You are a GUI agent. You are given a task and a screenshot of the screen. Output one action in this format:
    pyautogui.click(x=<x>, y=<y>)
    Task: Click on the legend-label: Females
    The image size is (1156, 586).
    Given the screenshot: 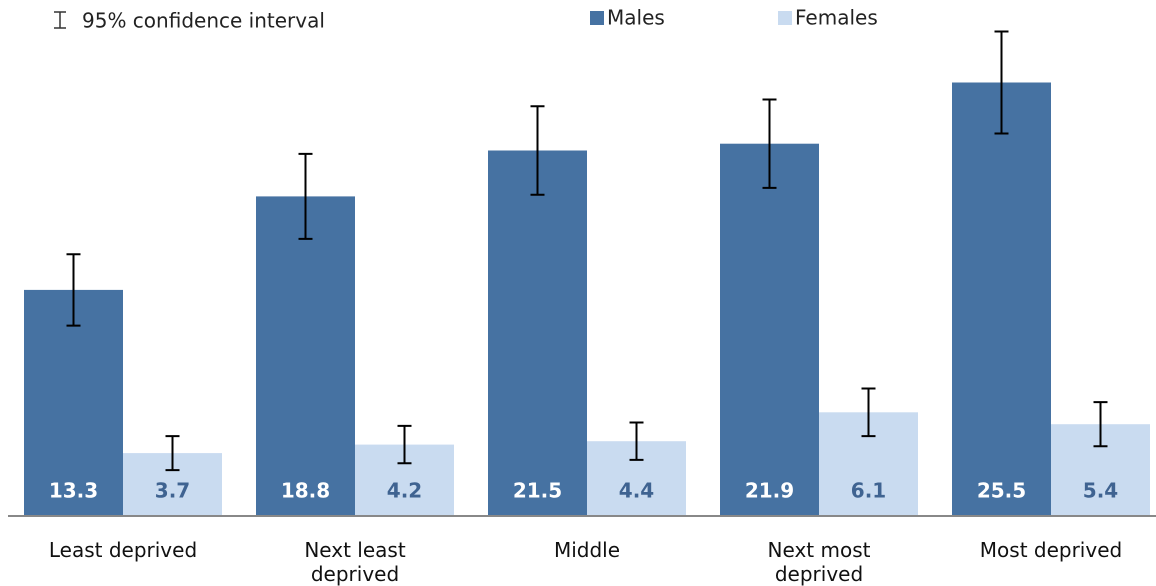 What is the action you would take?
    pyautogui.click(x=836, y=18)
    